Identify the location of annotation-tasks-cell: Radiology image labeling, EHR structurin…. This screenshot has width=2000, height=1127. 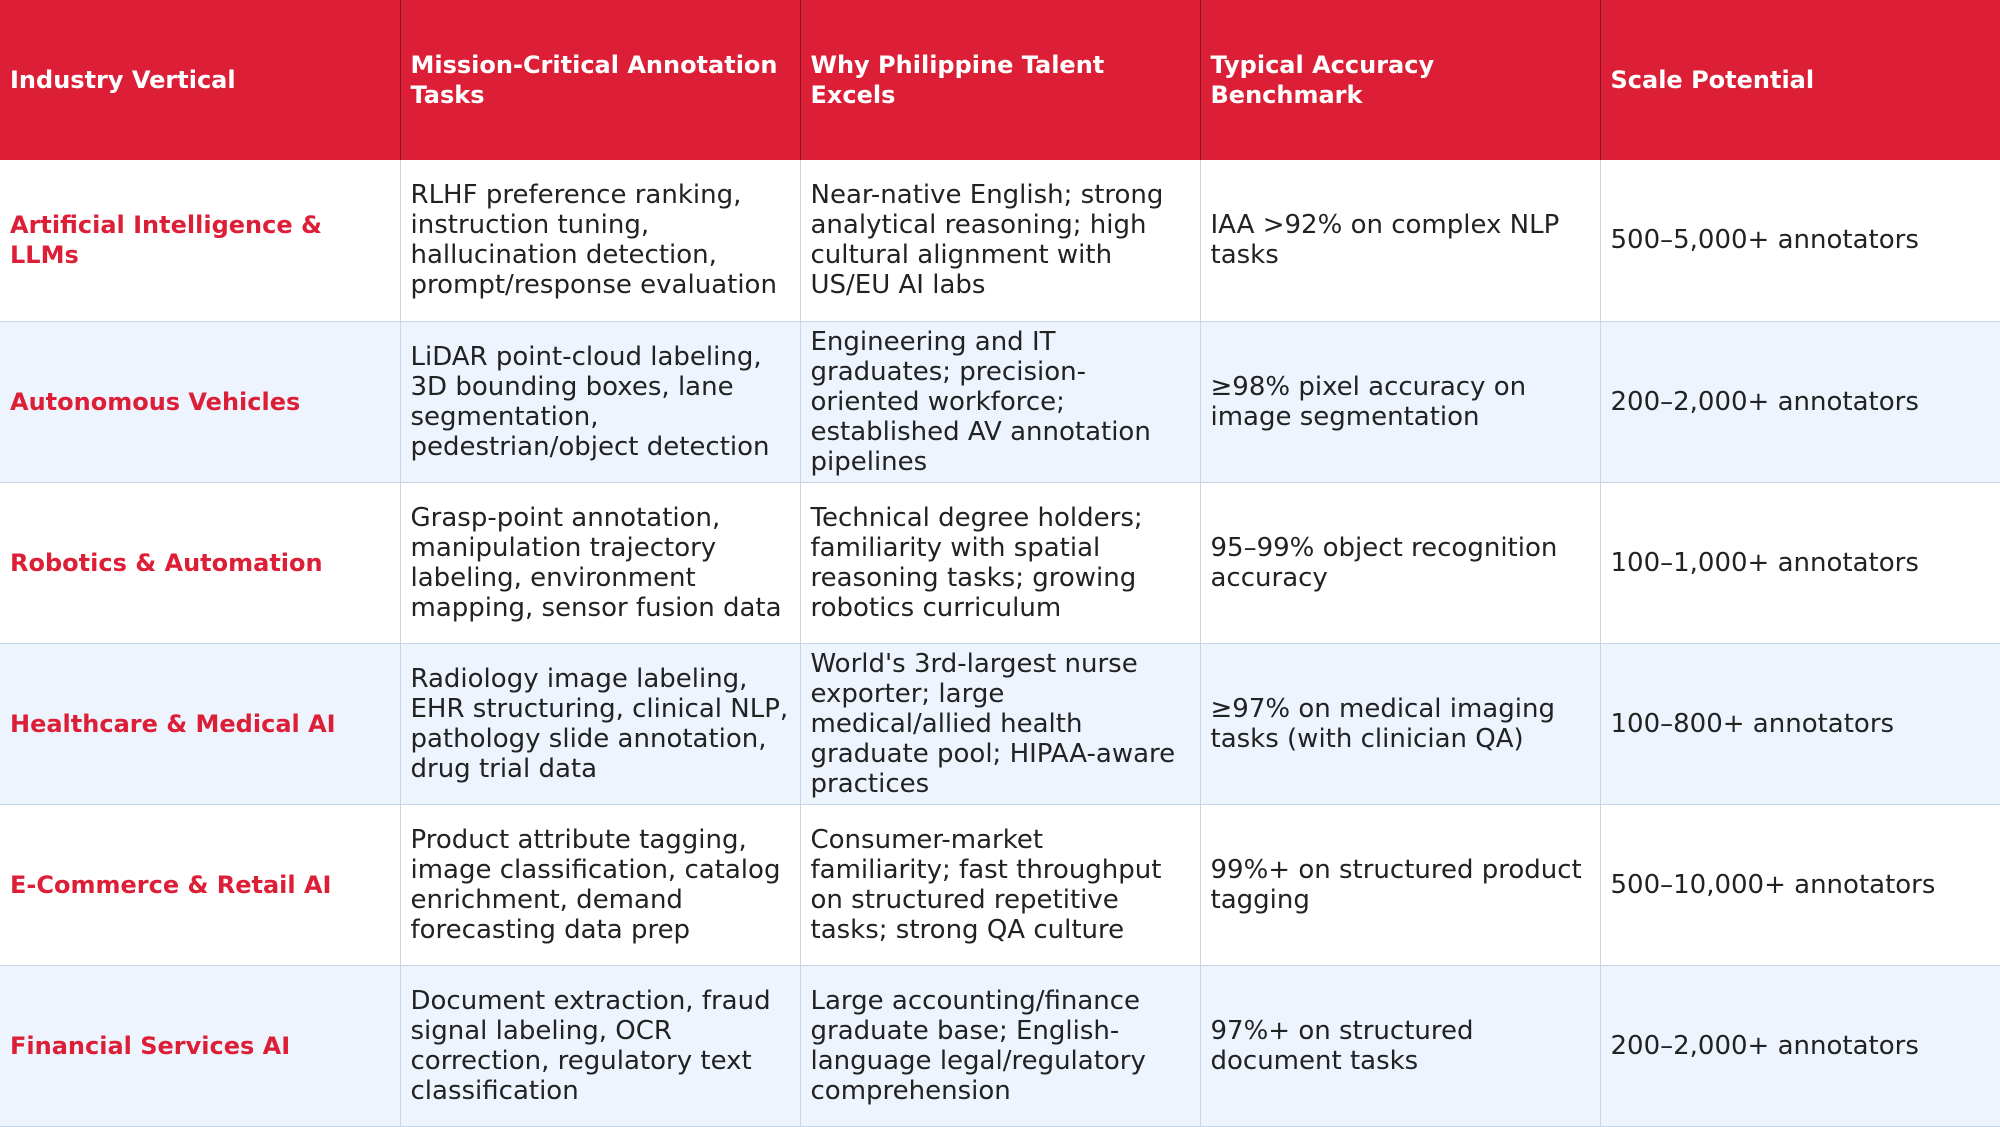
(600, 724).